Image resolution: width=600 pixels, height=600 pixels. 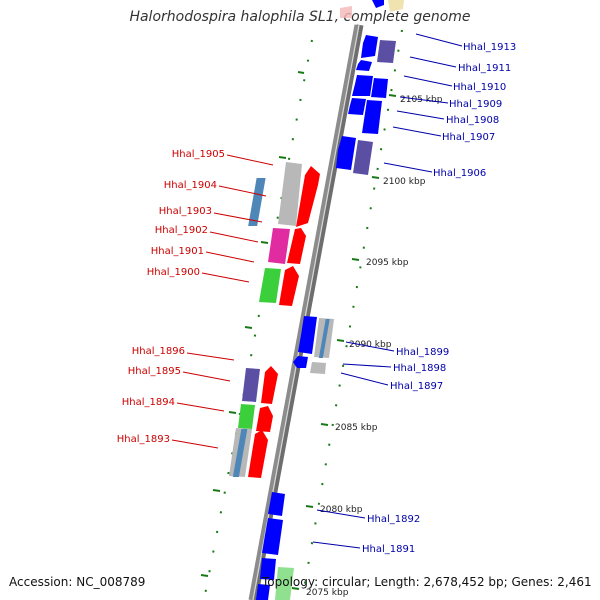 What do you see at coordinates (263, 592) in the screenshot?
I see `gene-extra-bottom` at bounding box center [263, 592].